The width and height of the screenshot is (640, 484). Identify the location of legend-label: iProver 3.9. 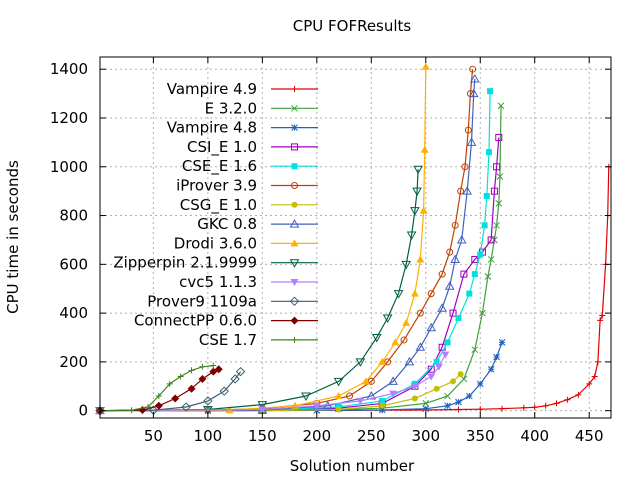
(216, 186).